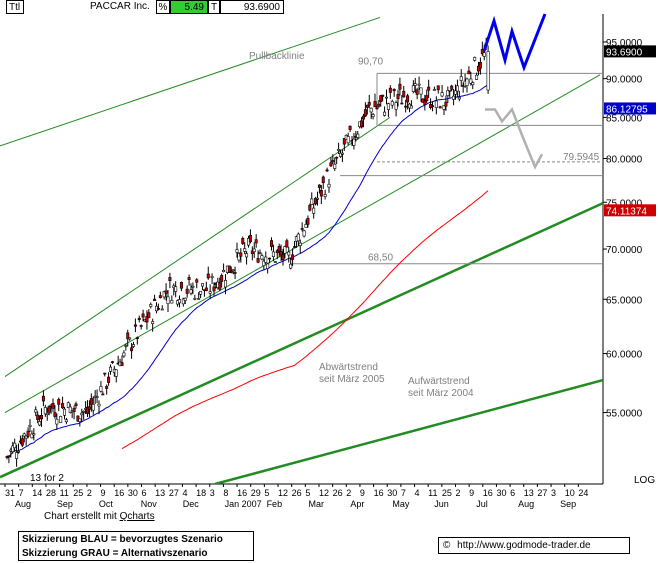  I want to click on pullback-line, so click(190, 81).